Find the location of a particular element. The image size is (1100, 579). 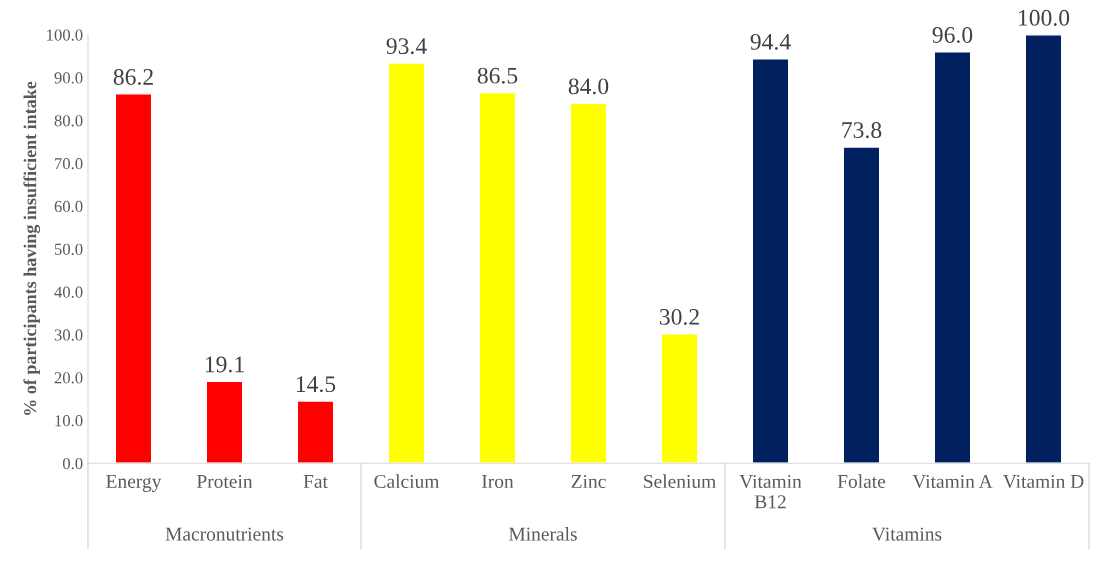

y-tick-label: 80.0 is located at coordinates (68, 121).